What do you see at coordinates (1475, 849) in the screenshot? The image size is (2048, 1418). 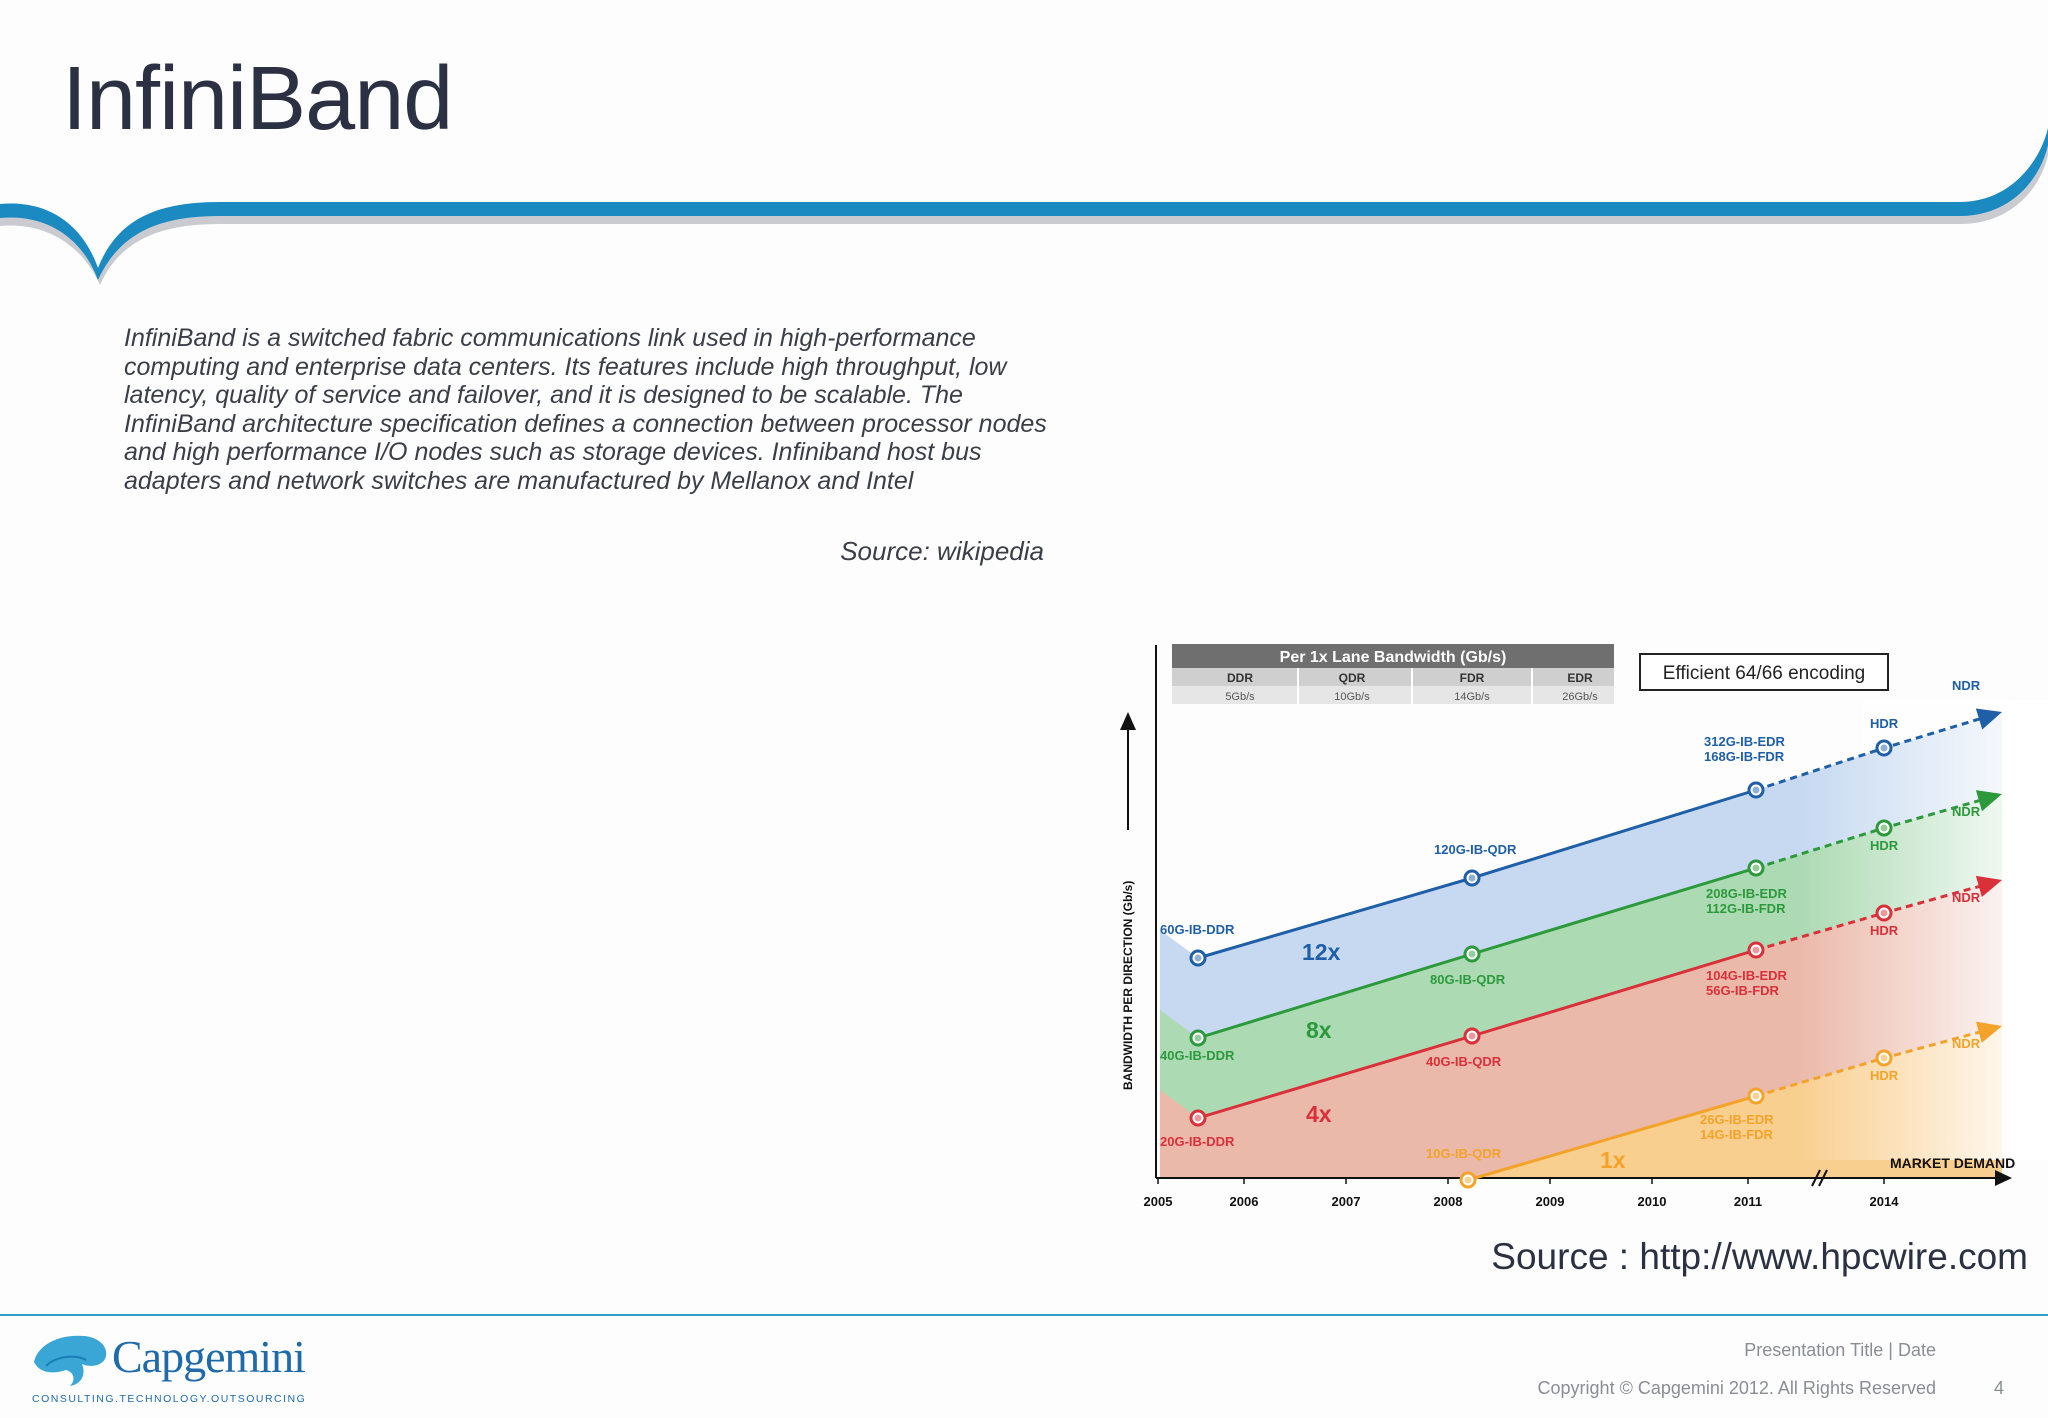 I see `point-label: 120G-IB-QDR` at bounding box center [1475, 849].